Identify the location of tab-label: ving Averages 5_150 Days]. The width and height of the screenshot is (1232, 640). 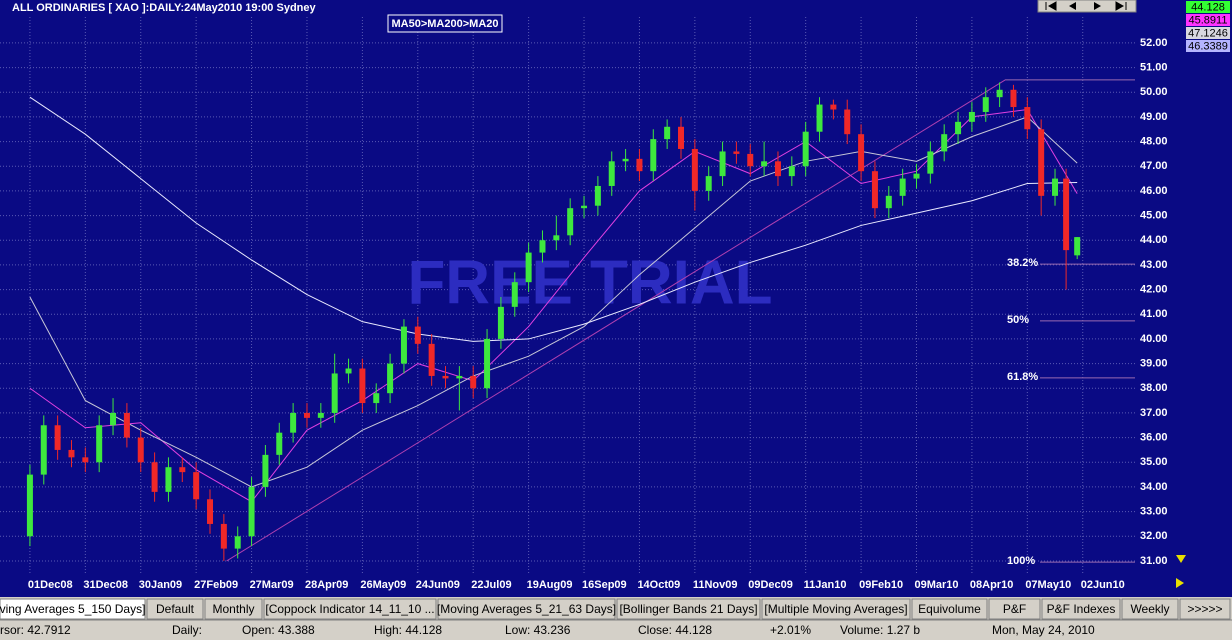
(72, 609).